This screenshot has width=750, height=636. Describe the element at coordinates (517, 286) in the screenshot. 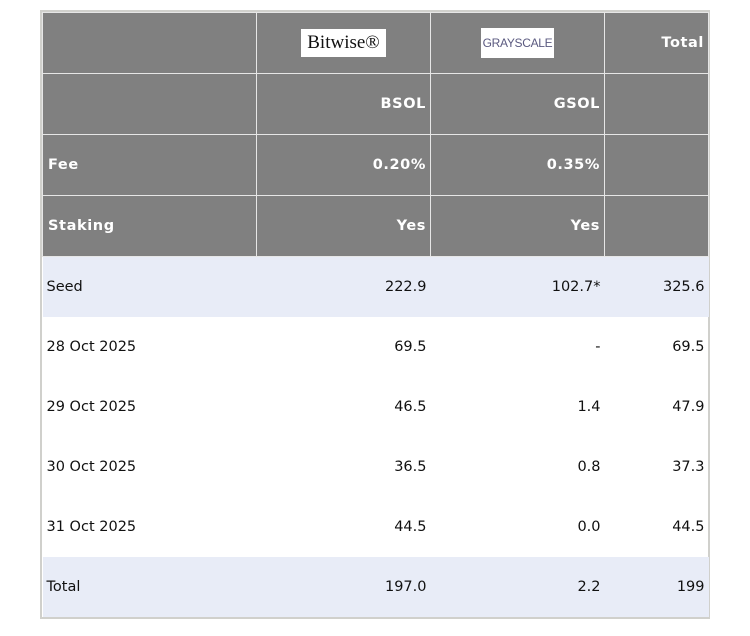

I see `cell-value: 102.7*` at that location.